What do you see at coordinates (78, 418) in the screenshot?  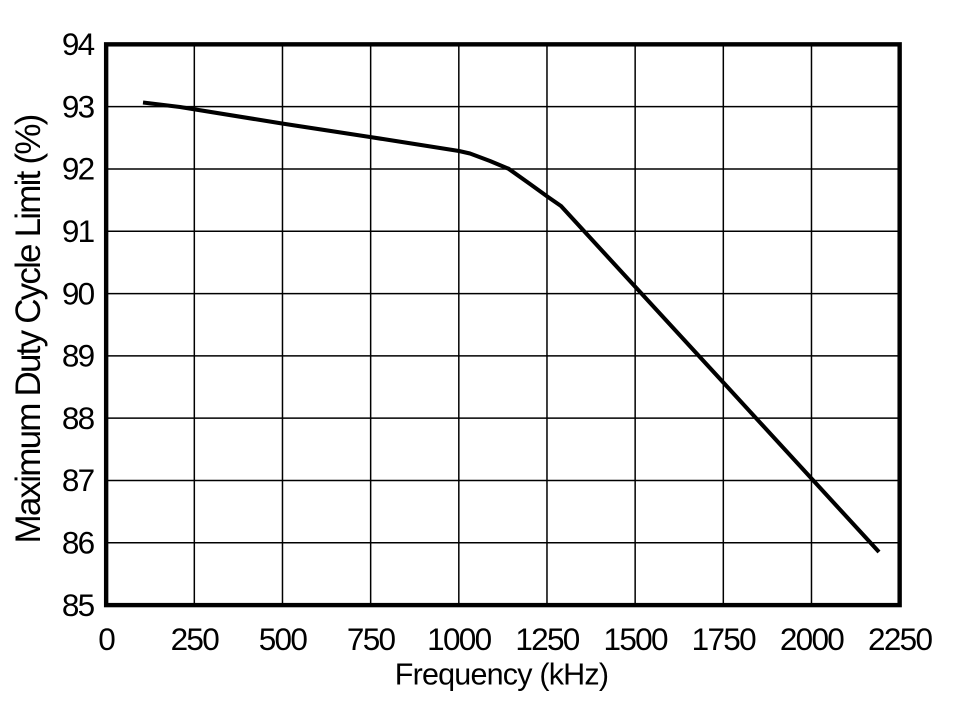 I see `svg-text: 88` at bounding box center [78, 418].